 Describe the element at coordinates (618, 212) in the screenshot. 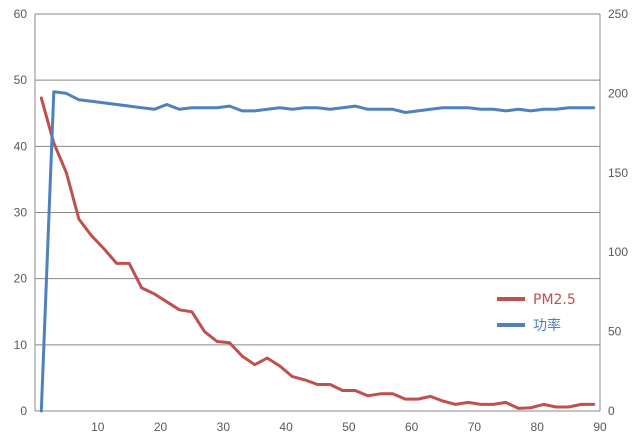

I see `right-axis-ticks: 0 50 100 150 200 250` at that location.